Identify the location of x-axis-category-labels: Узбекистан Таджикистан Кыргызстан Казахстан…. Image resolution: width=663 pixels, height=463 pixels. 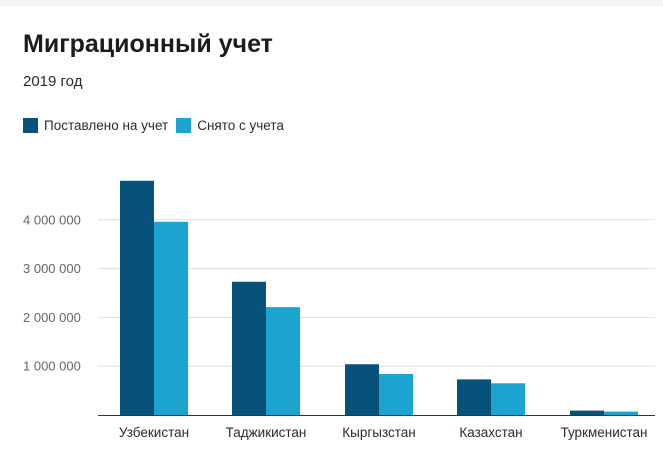
(383, 432).